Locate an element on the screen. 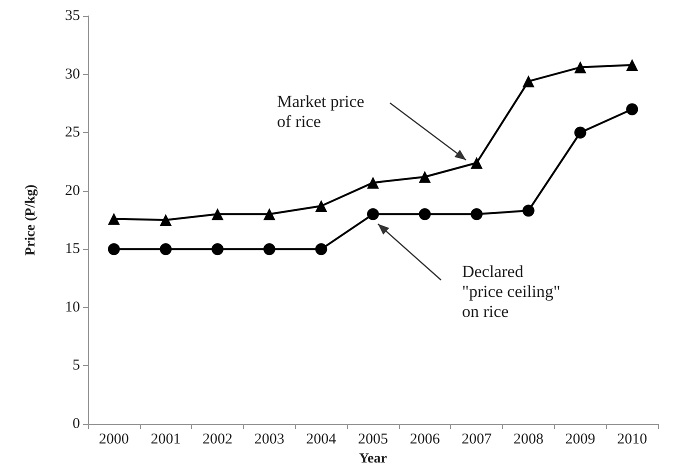 This screenshot has width=680, height=476. y-tick-label: 25 is located at coordinates (72, 132).